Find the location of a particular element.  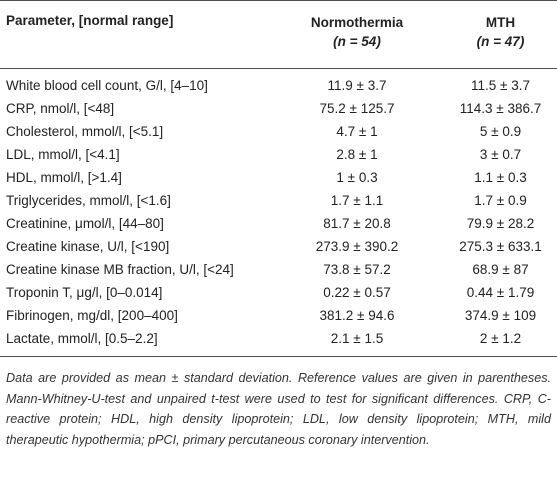

row-normothermia-value: 273.9 ± 390.2 is located at coordinates (357, 246).